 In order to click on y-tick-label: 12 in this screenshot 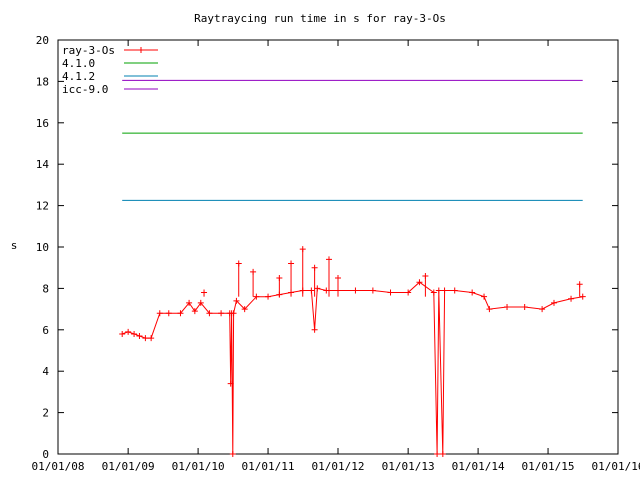, I will do `click(42, 206)`.